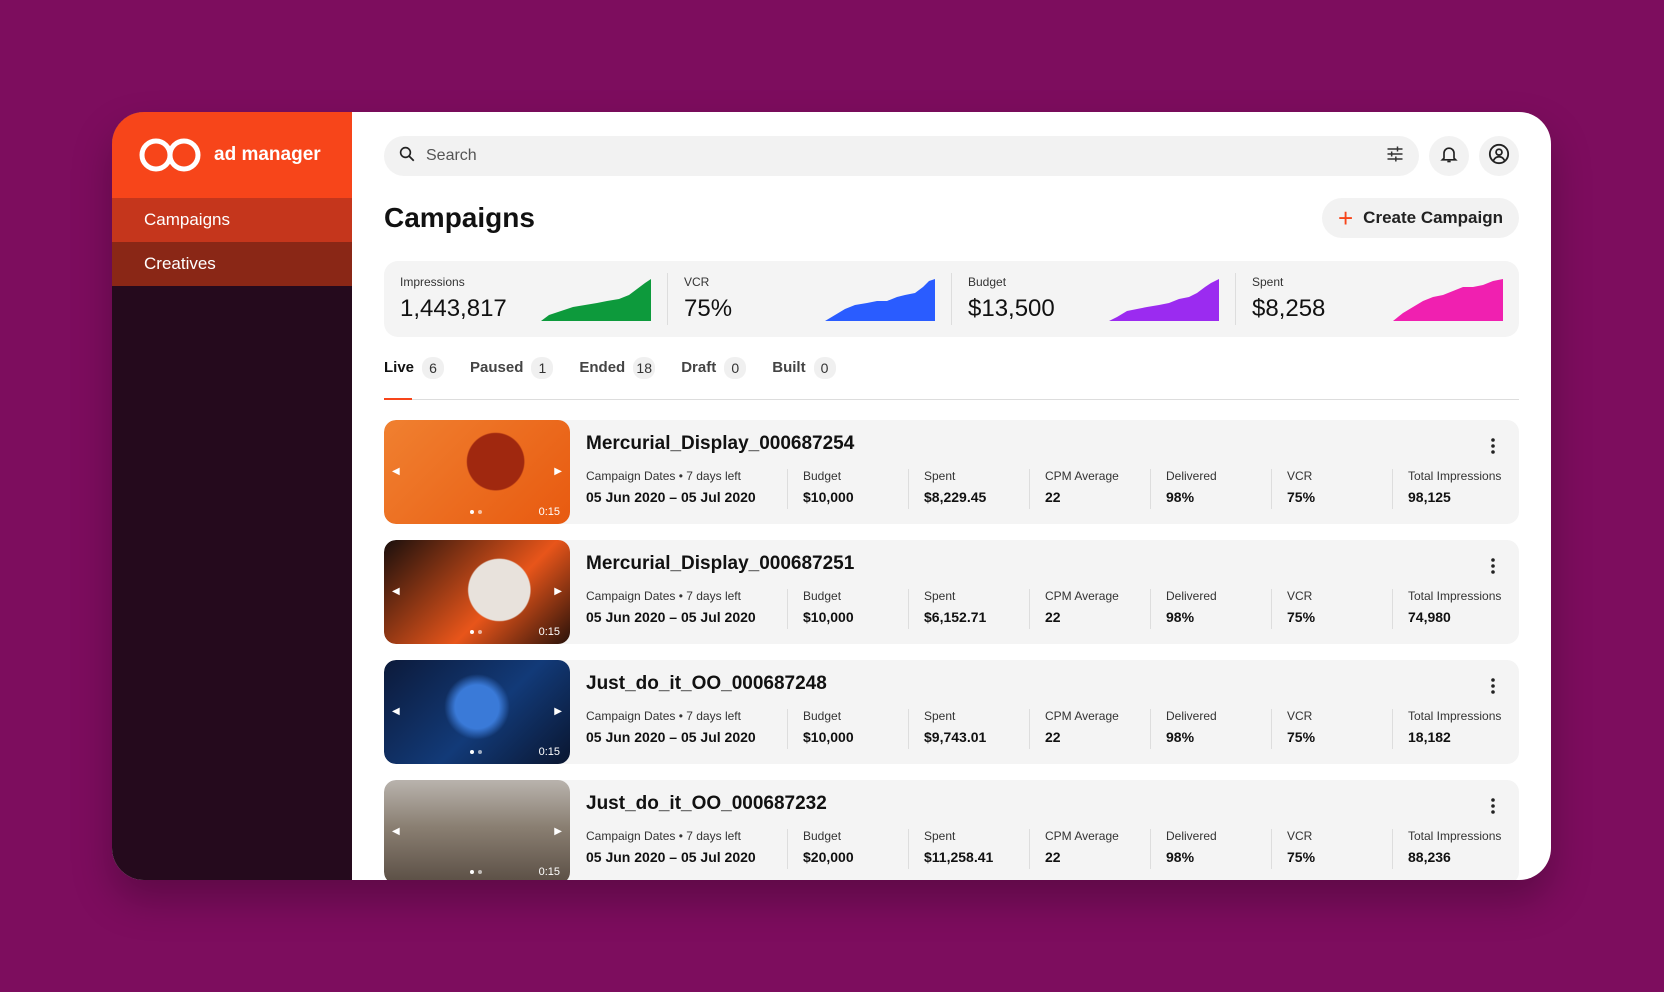 This screenshot has height=992, width=1664. Describe the element at coordinates (232, 220) in the screenshot. I see `sidebar-item-campaigns: Campaigns` at that location.